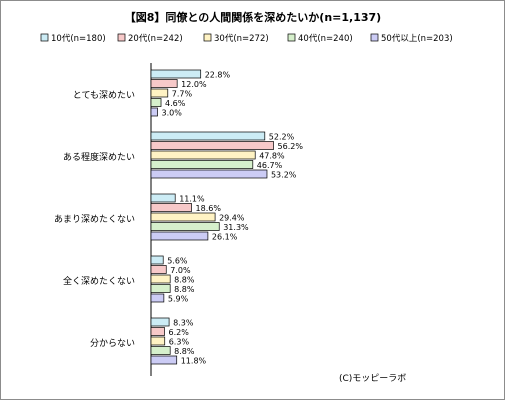  I want to click on credit-text: (C)モッピーラボ, so click(372, 378).